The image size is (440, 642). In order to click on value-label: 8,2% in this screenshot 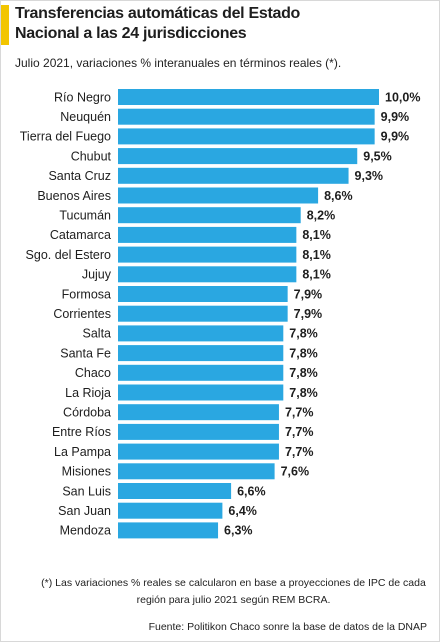, I will do `click(321, 215)`.